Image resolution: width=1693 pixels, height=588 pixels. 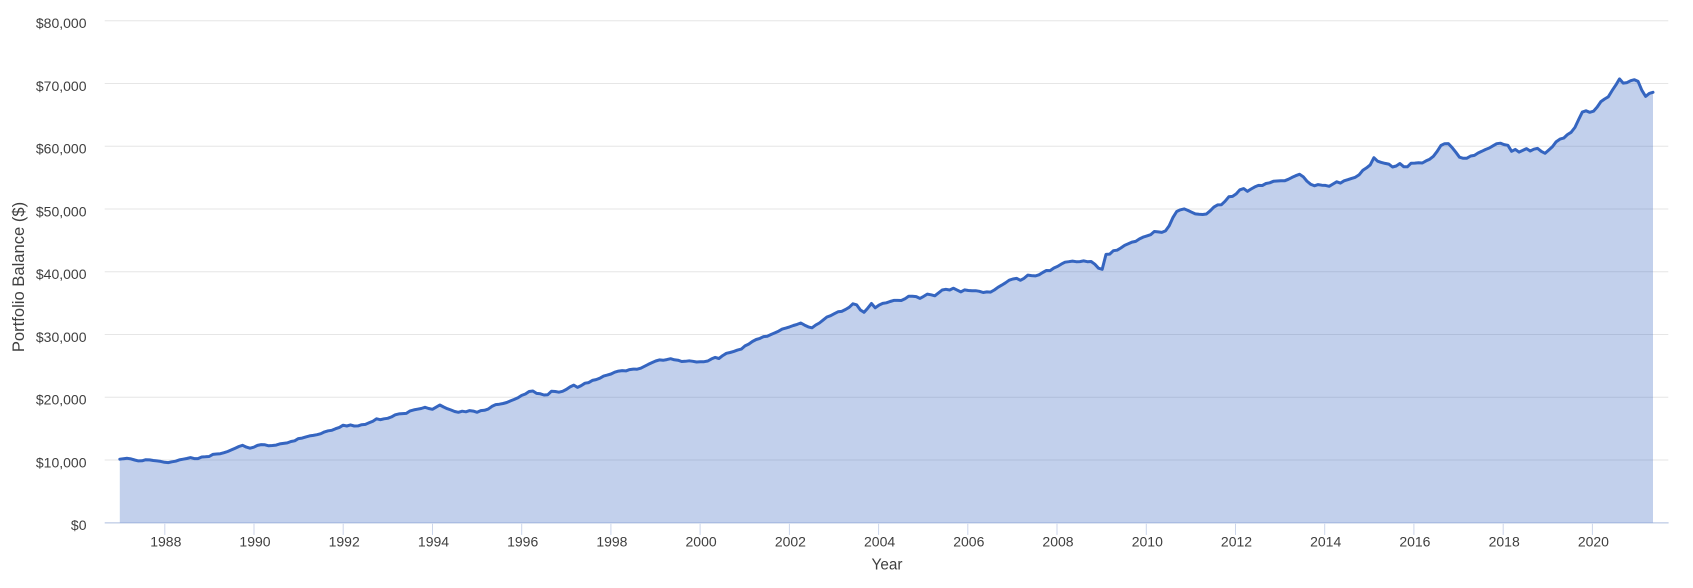 What do you see at coordinates (879, 541) in the screenshot?
I see `svg-text: 2004` at bounding box center [879, 541].